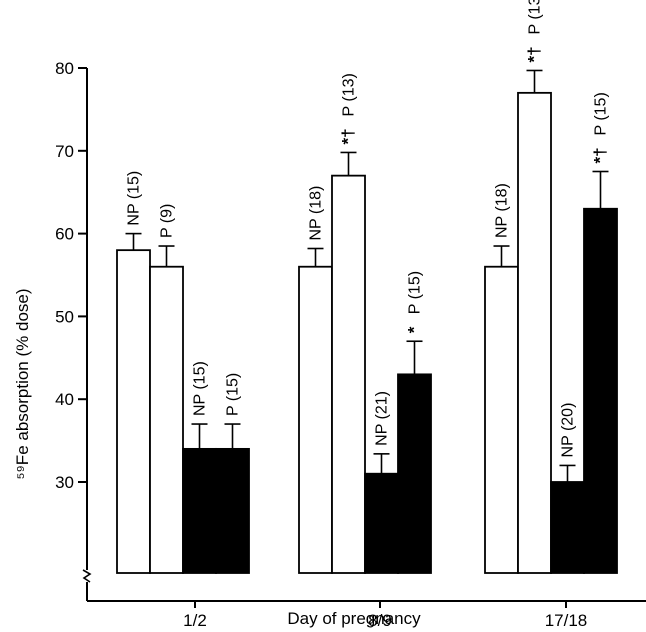 The image size is (646, 632). I want to click on y-tick-label: 70, so click(64, 151).